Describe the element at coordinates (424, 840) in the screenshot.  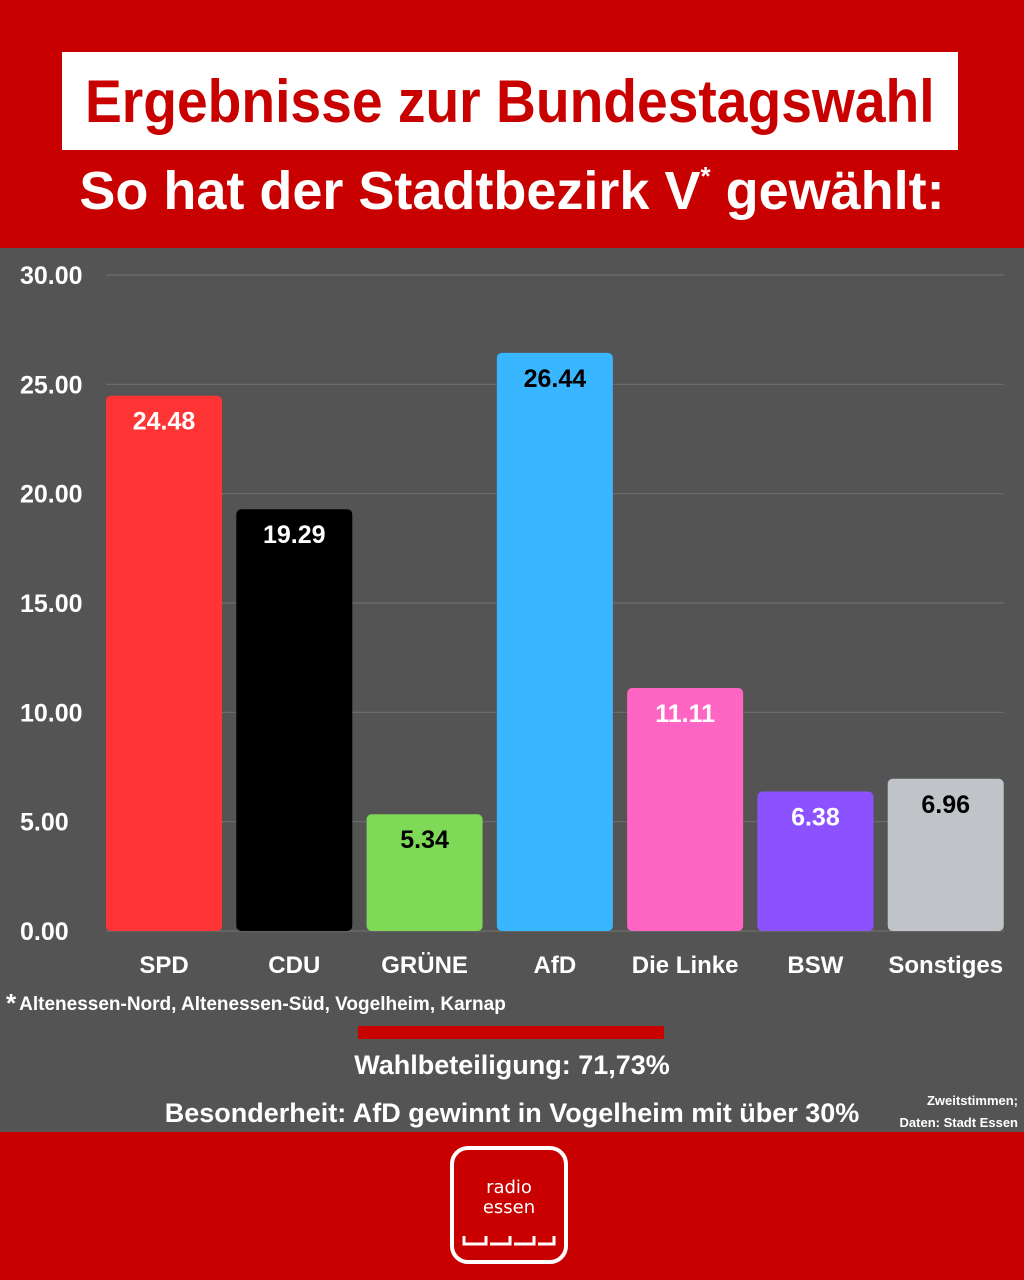
I see `data-label: 5.34` at that location.